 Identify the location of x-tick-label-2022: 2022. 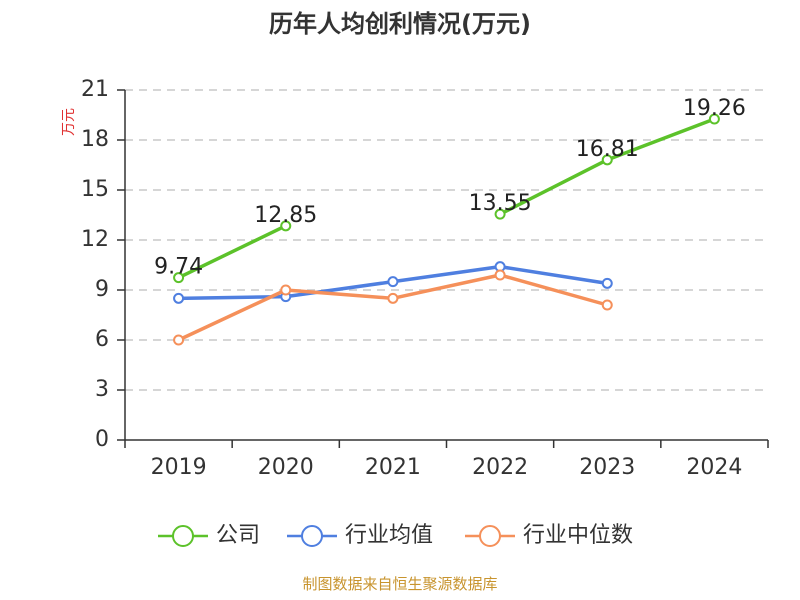
(500, 467).